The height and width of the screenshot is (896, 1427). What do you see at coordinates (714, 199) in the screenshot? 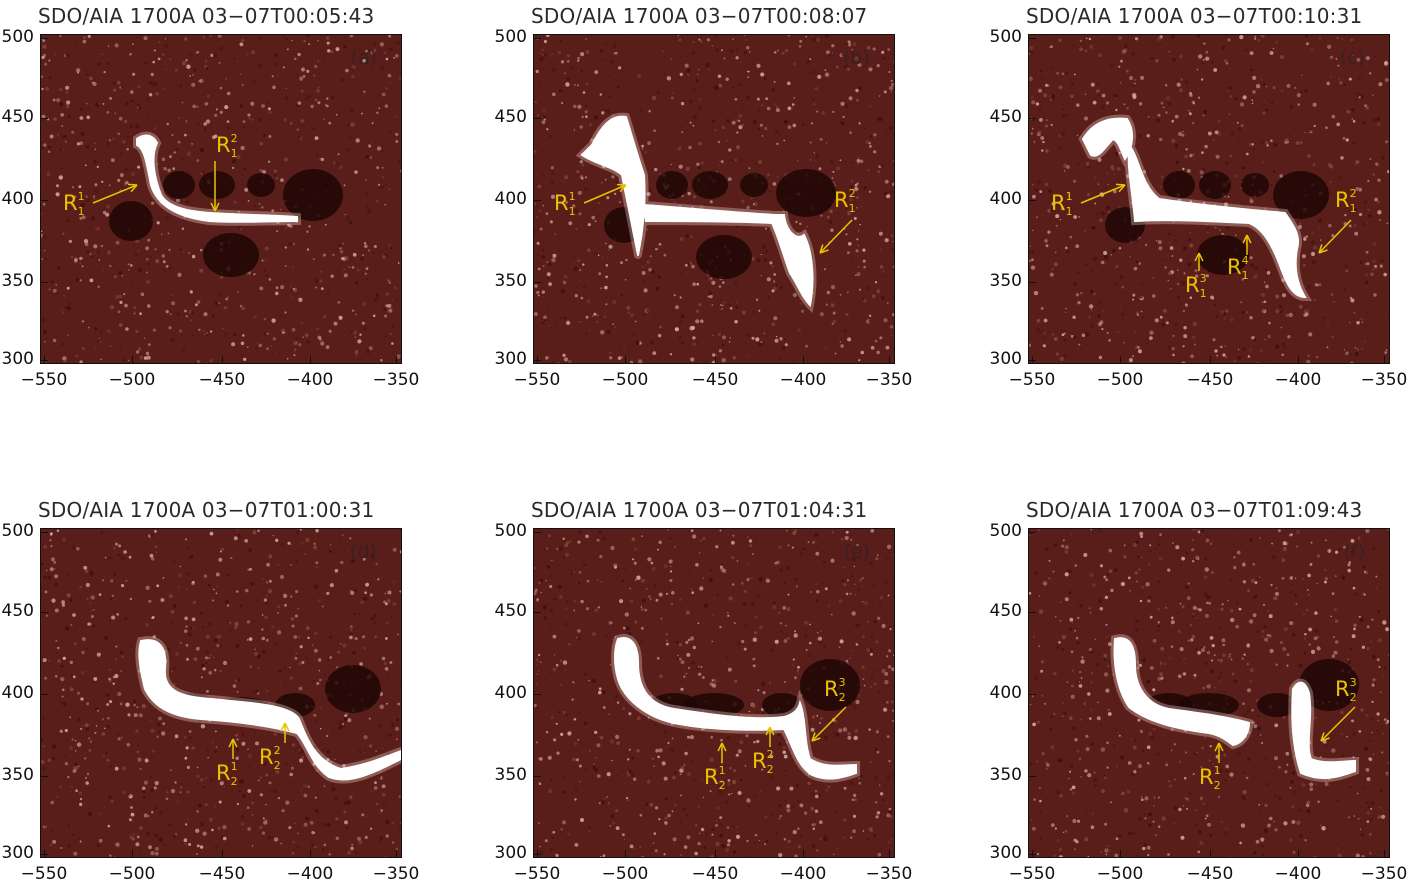
I see `solar-image: (b) R11 R21` at bounding box center [714, 199].